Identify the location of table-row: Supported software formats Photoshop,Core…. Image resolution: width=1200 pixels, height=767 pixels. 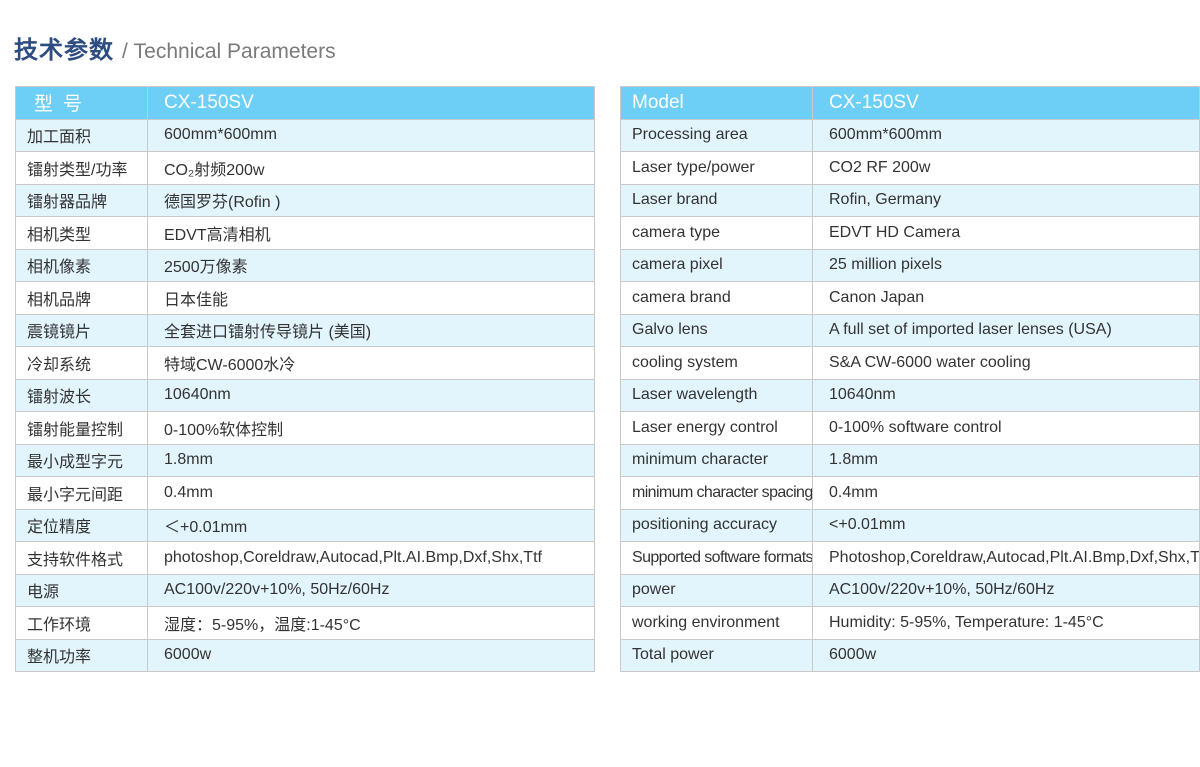
(910, 558).